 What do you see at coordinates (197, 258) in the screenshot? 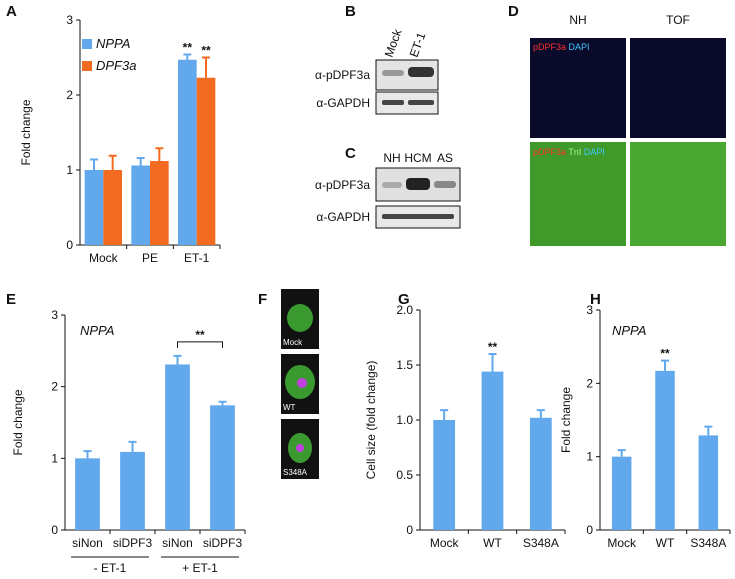
I see `x-tick-label: ET-1` at bounding box center [197, 258].